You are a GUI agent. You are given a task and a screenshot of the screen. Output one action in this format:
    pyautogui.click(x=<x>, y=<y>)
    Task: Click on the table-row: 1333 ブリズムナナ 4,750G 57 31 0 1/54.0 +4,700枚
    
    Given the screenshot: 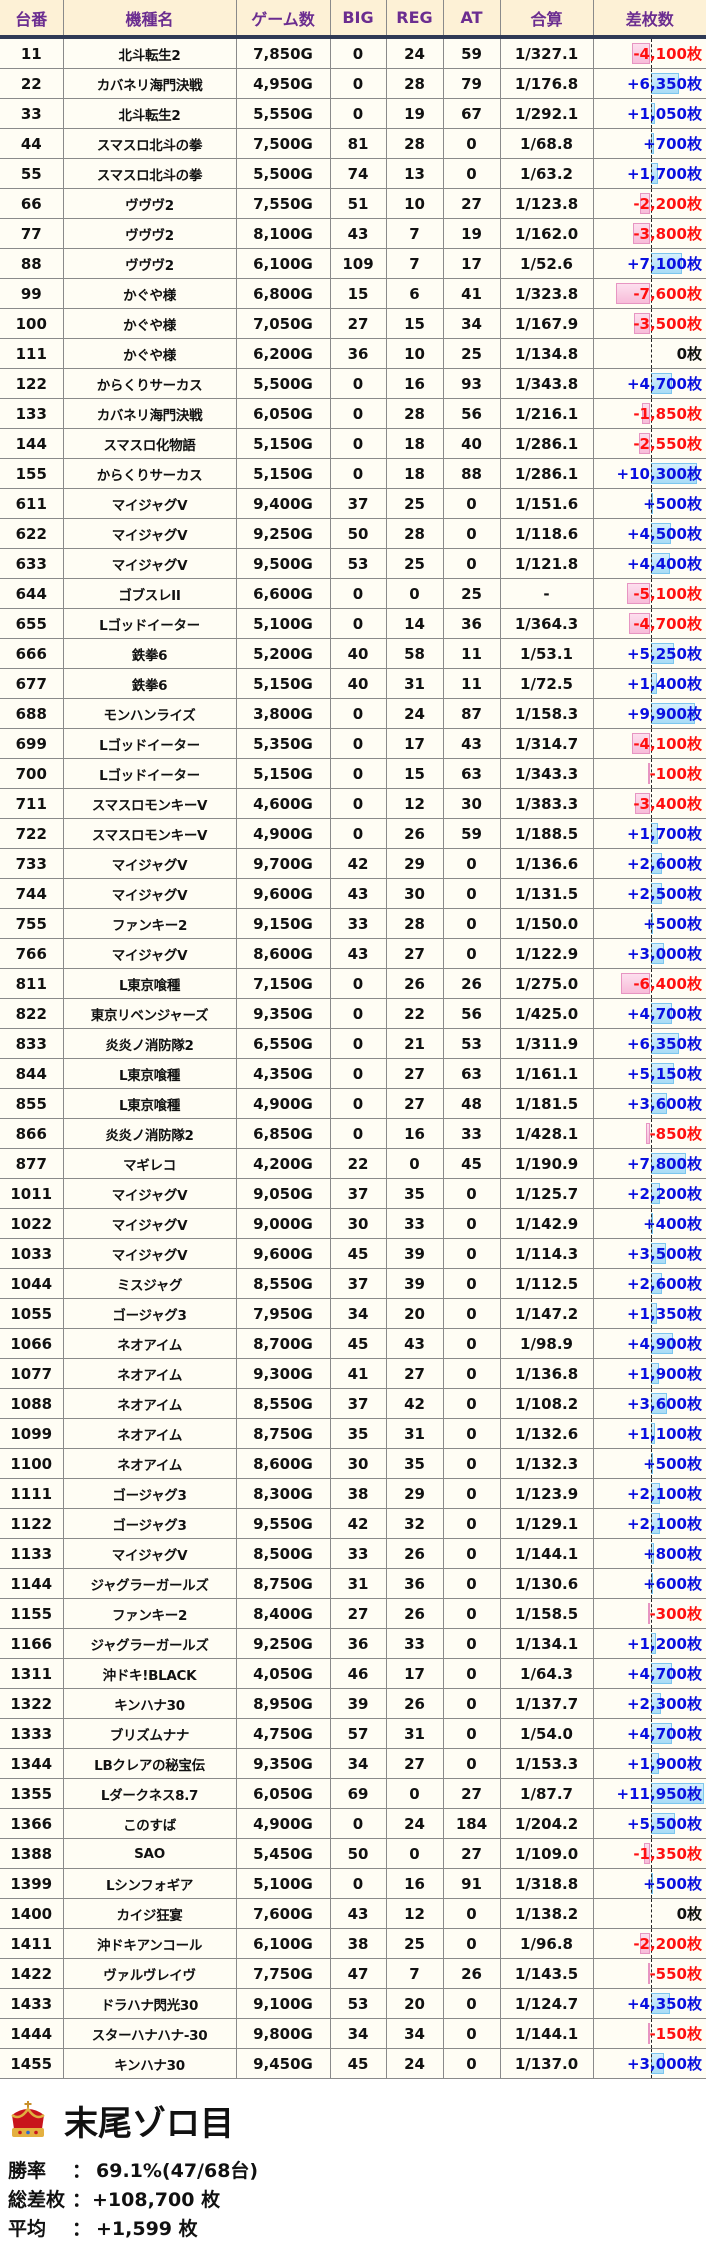 What is the action you would take?
    pyautogui.click(x=353, y=1733)
    